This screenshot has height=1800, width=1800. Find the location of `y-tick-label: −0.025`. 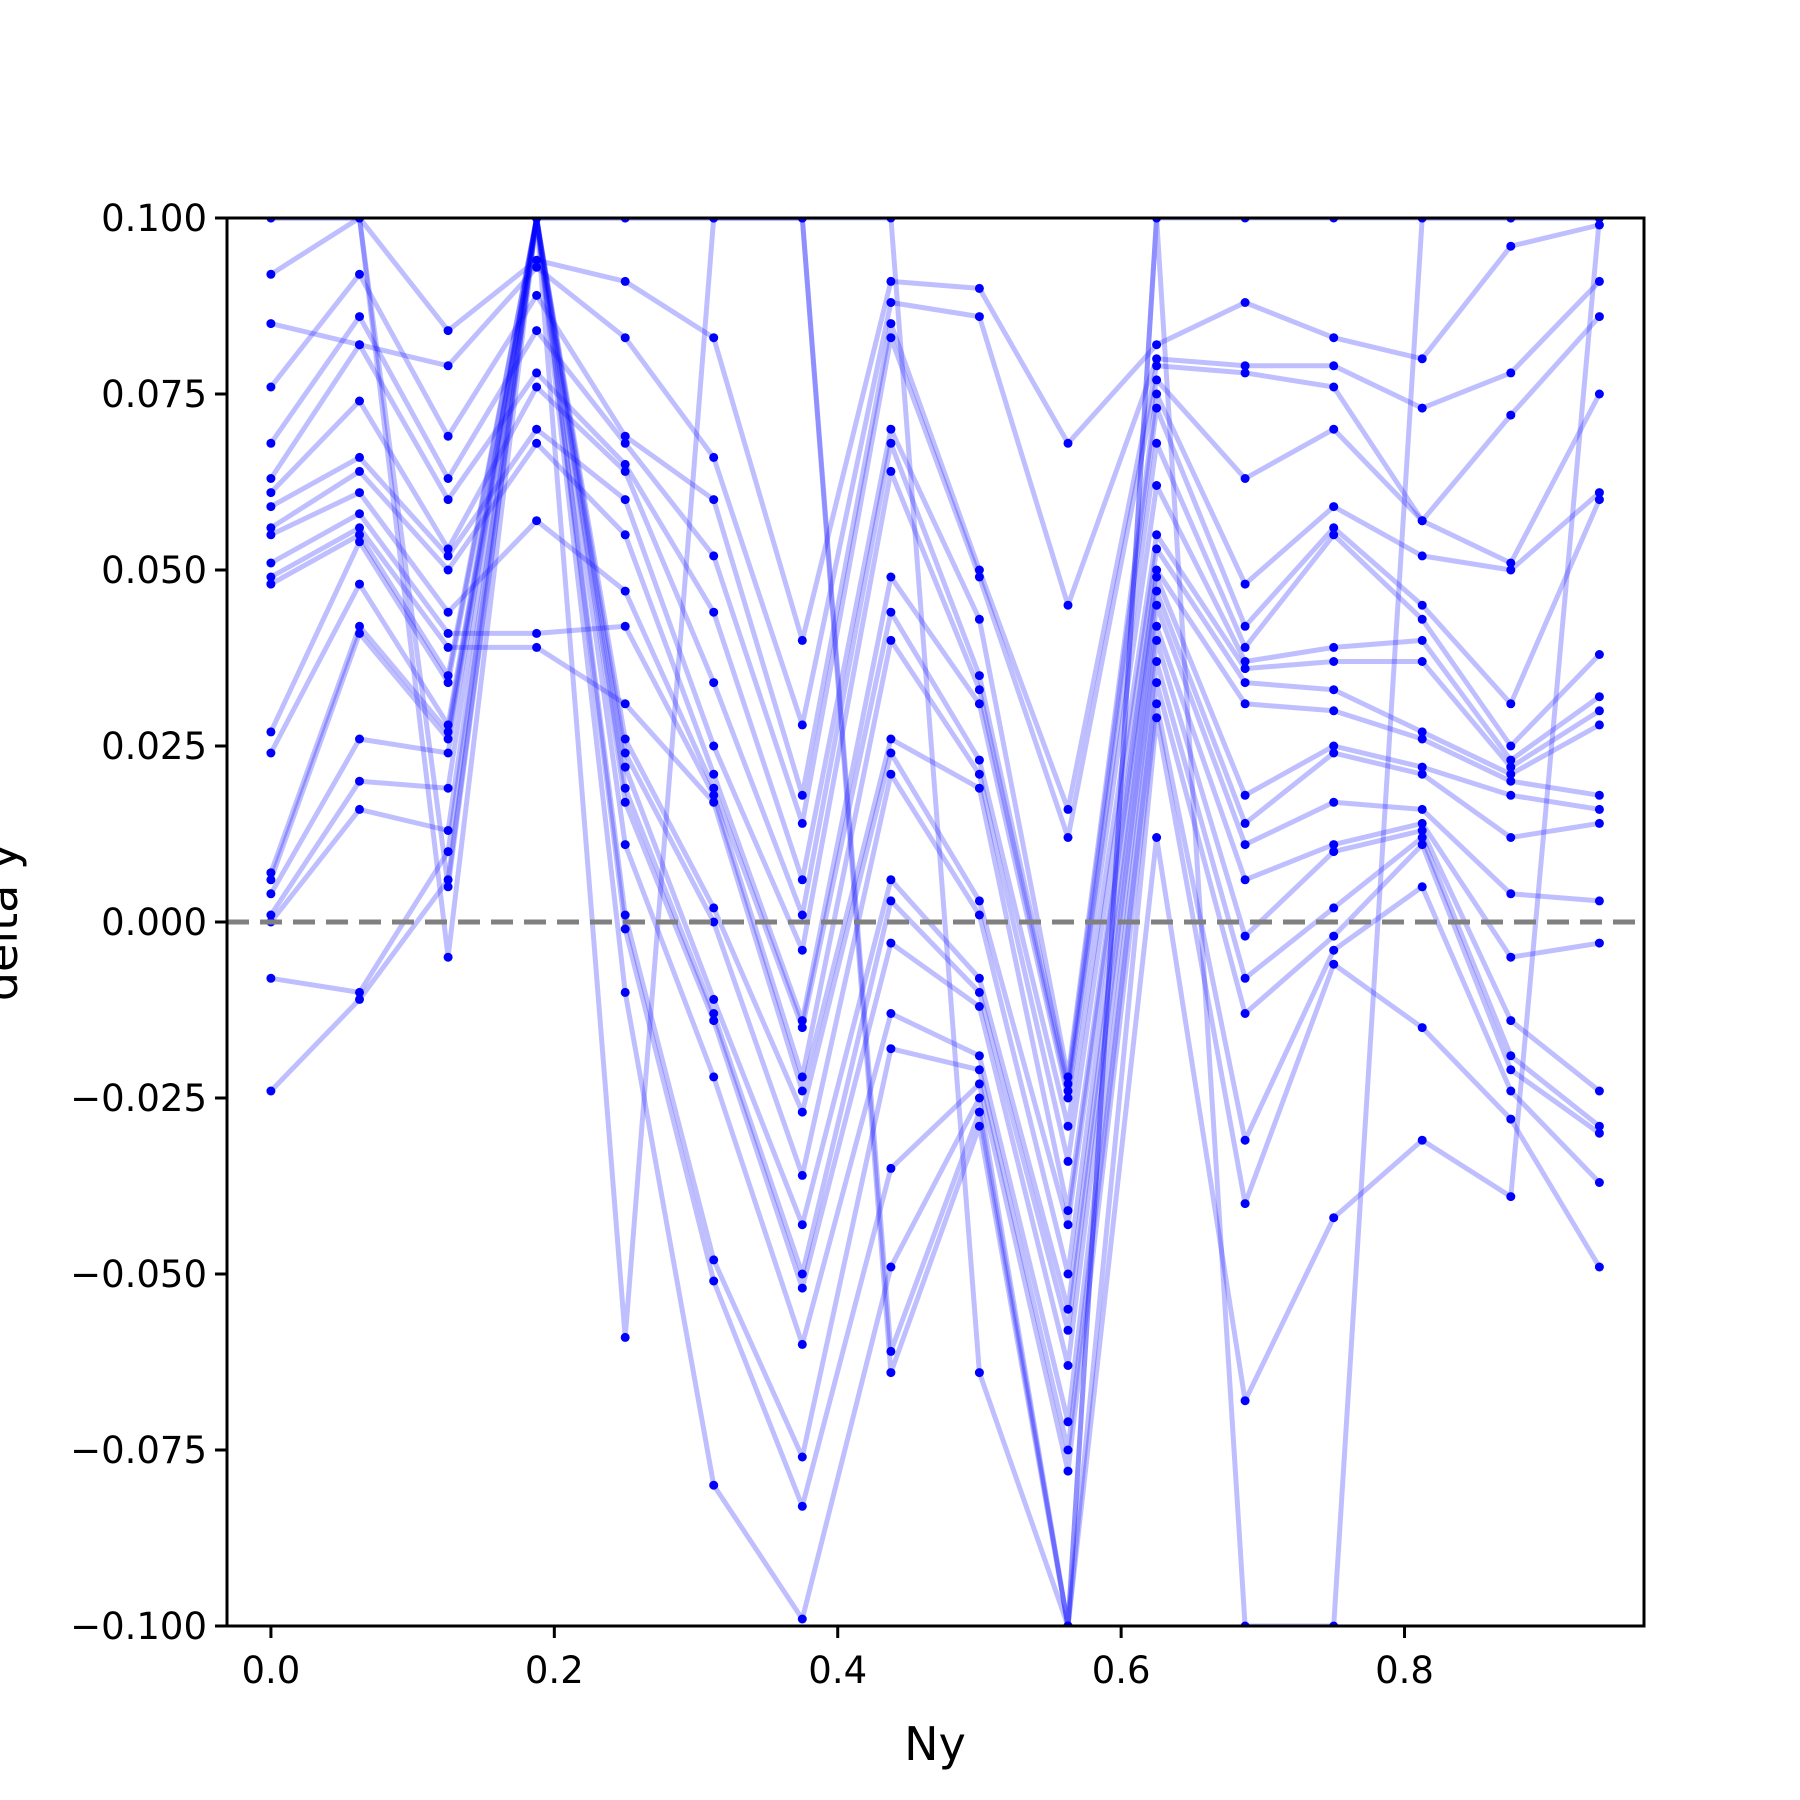

y-tick-label: −0.025 is located at coordinates (138, 1098).